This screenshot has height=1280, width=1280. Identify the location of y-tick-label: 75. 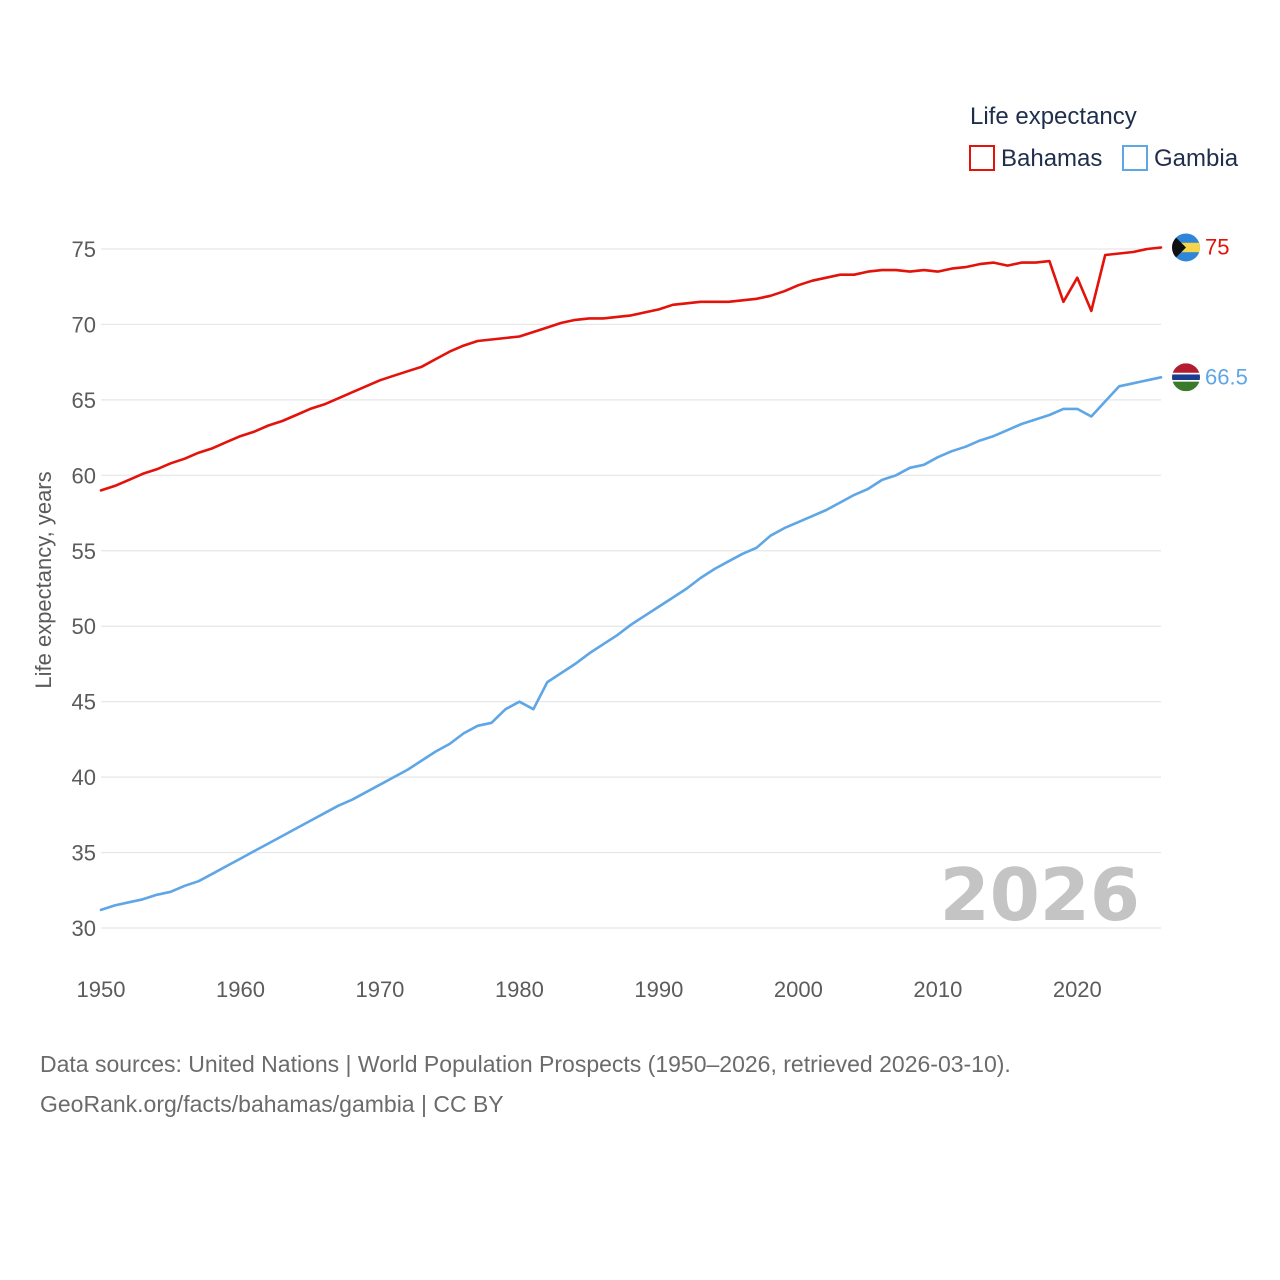
(84, 249).